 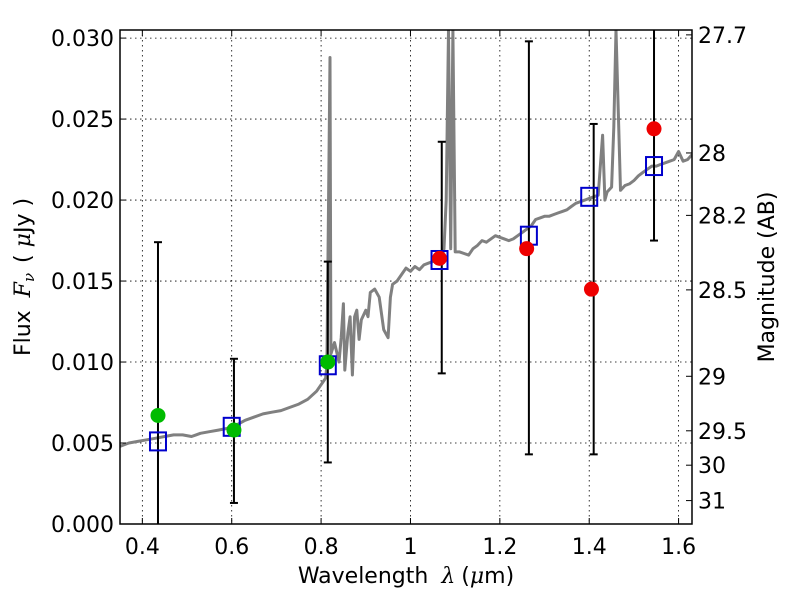 What do you see at coordinates (722, 432) in the screenshot?
I see `y2-tick-label: 29.5` at bounding box center [722, 432].